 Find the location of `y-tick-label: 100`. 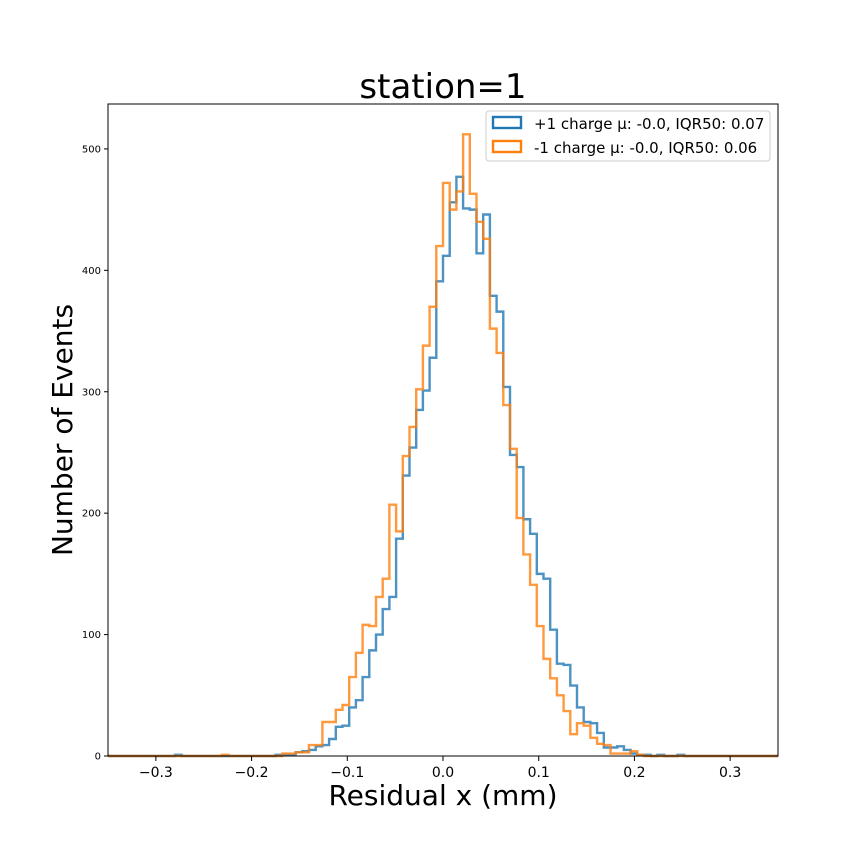

y-tick-label: 100 is located at coordinates (91, 635).